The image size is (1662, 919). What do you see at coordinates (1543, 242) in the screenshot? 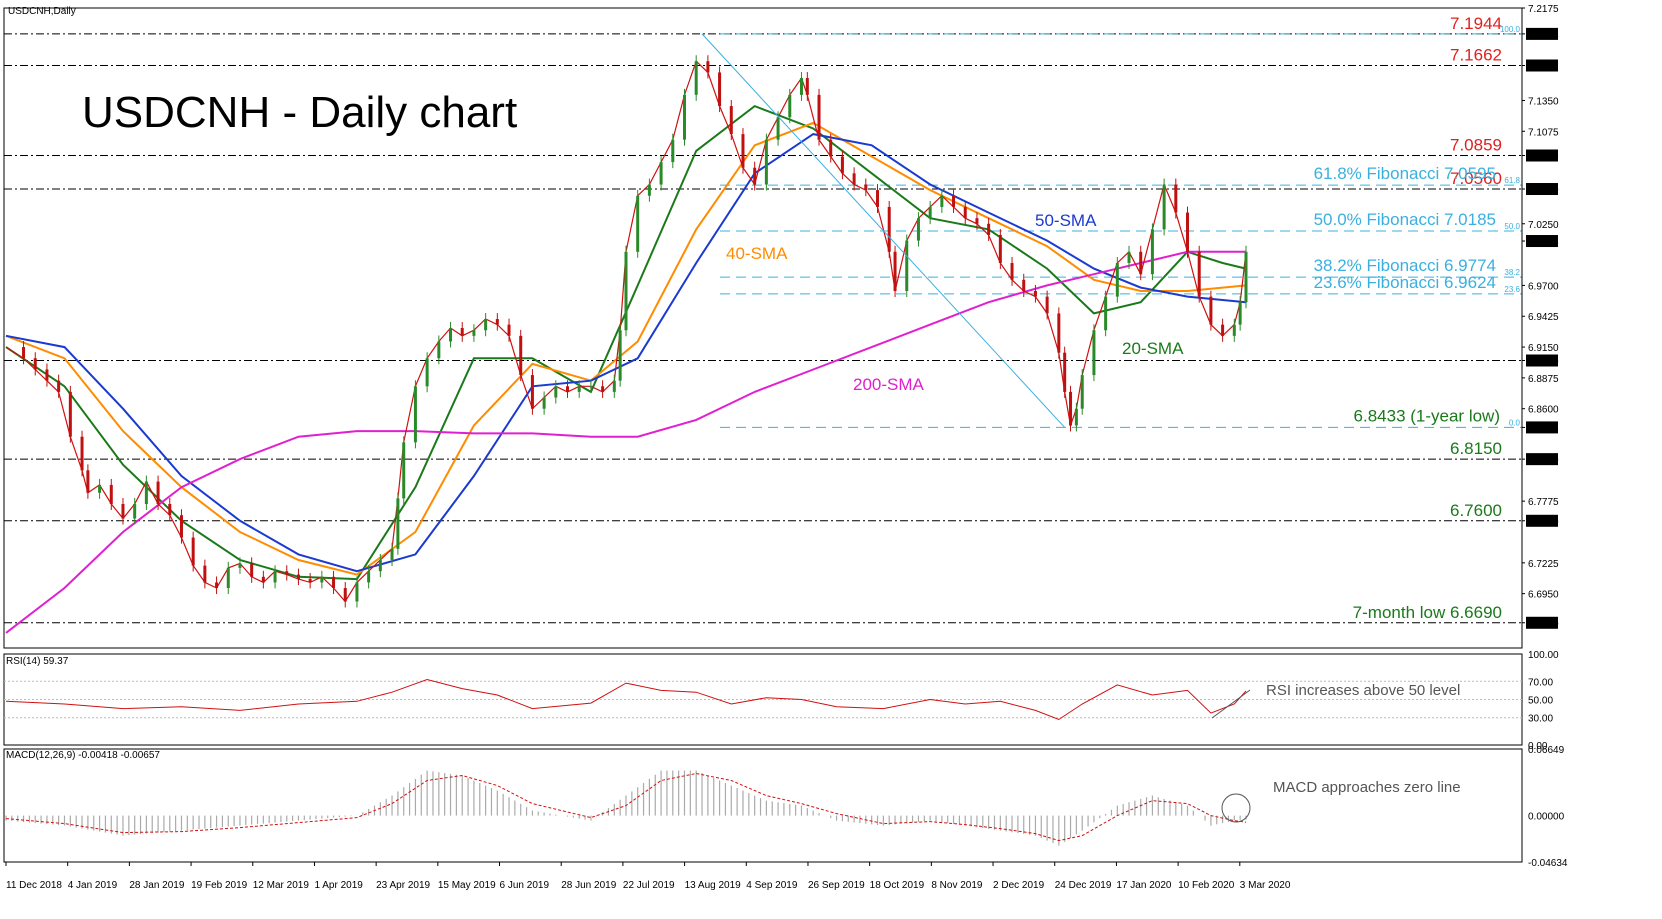
I see `price-tick-label: 7.0096` at bounding box center [1543, 242].